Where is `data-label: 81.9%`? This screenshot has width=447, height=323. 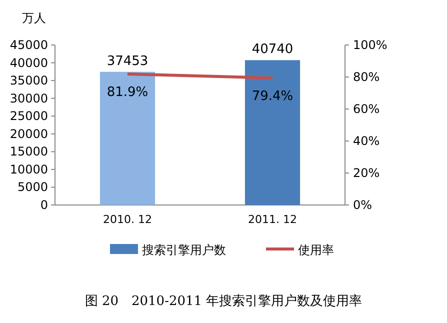
data-label: 81.9% is located at coordinates (127, 92).